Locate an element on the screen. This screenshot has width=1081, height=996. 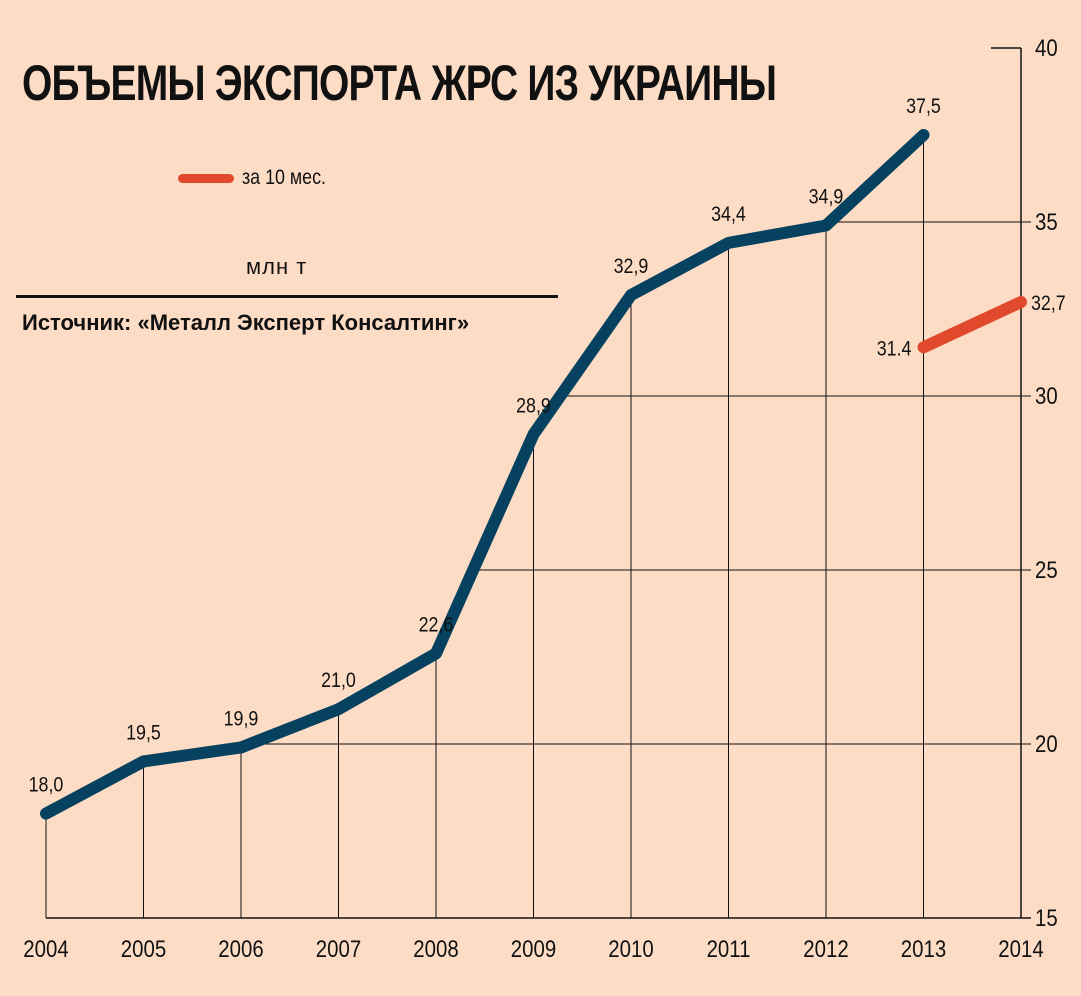
divider is located at coordinates (287, 296).